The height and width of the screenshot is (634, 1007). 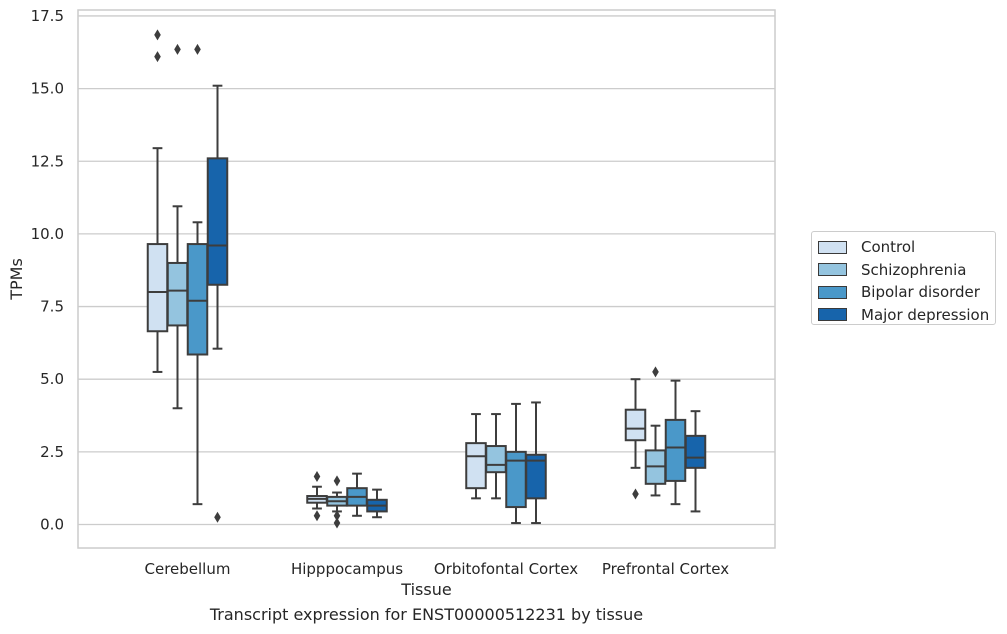 I want to click on y-tick-label: 15.0, so click(x=47, y=89).